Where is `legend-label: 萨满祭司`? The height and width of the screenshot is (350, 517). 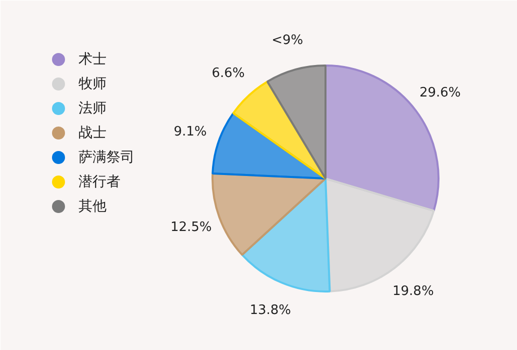 legend-label: 萨满祭司 is located at coordinates (106, 158).